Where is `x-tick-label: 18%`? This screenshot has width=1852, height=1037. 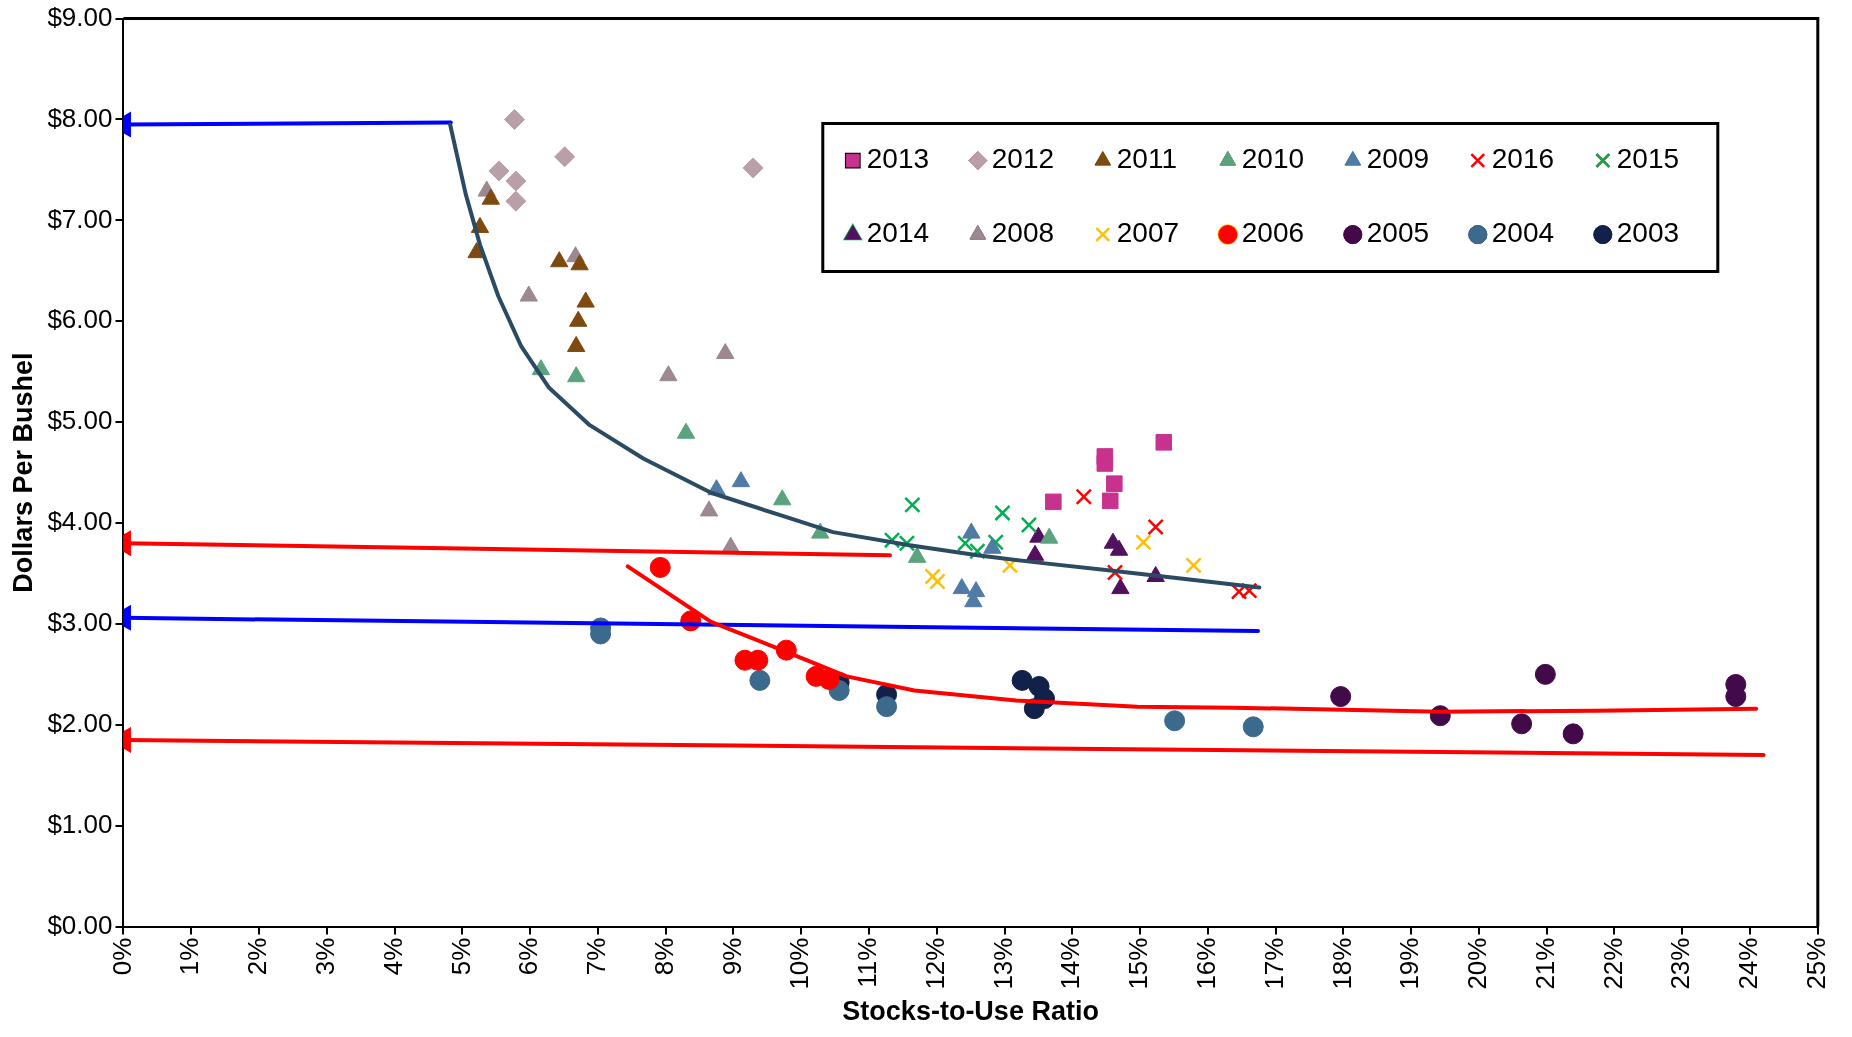 x-tick-label: 18% is located at coordinates (1341, 963).